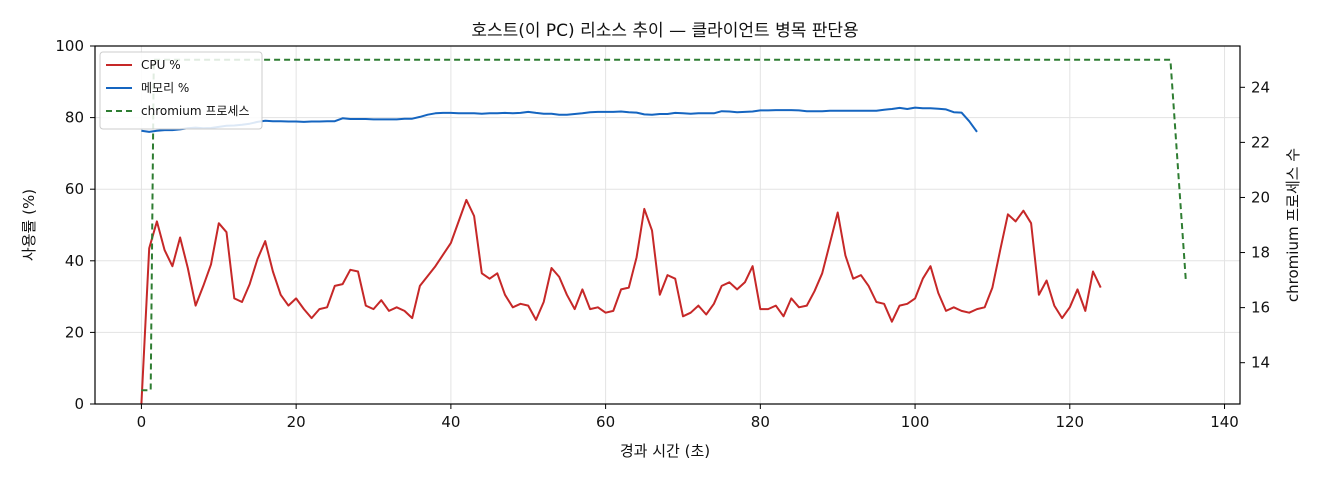  What do you see at coordinates (1260, 142) in the screenshot?
I see `y2-tick-label: 22` at bounding box center [1260, 142].